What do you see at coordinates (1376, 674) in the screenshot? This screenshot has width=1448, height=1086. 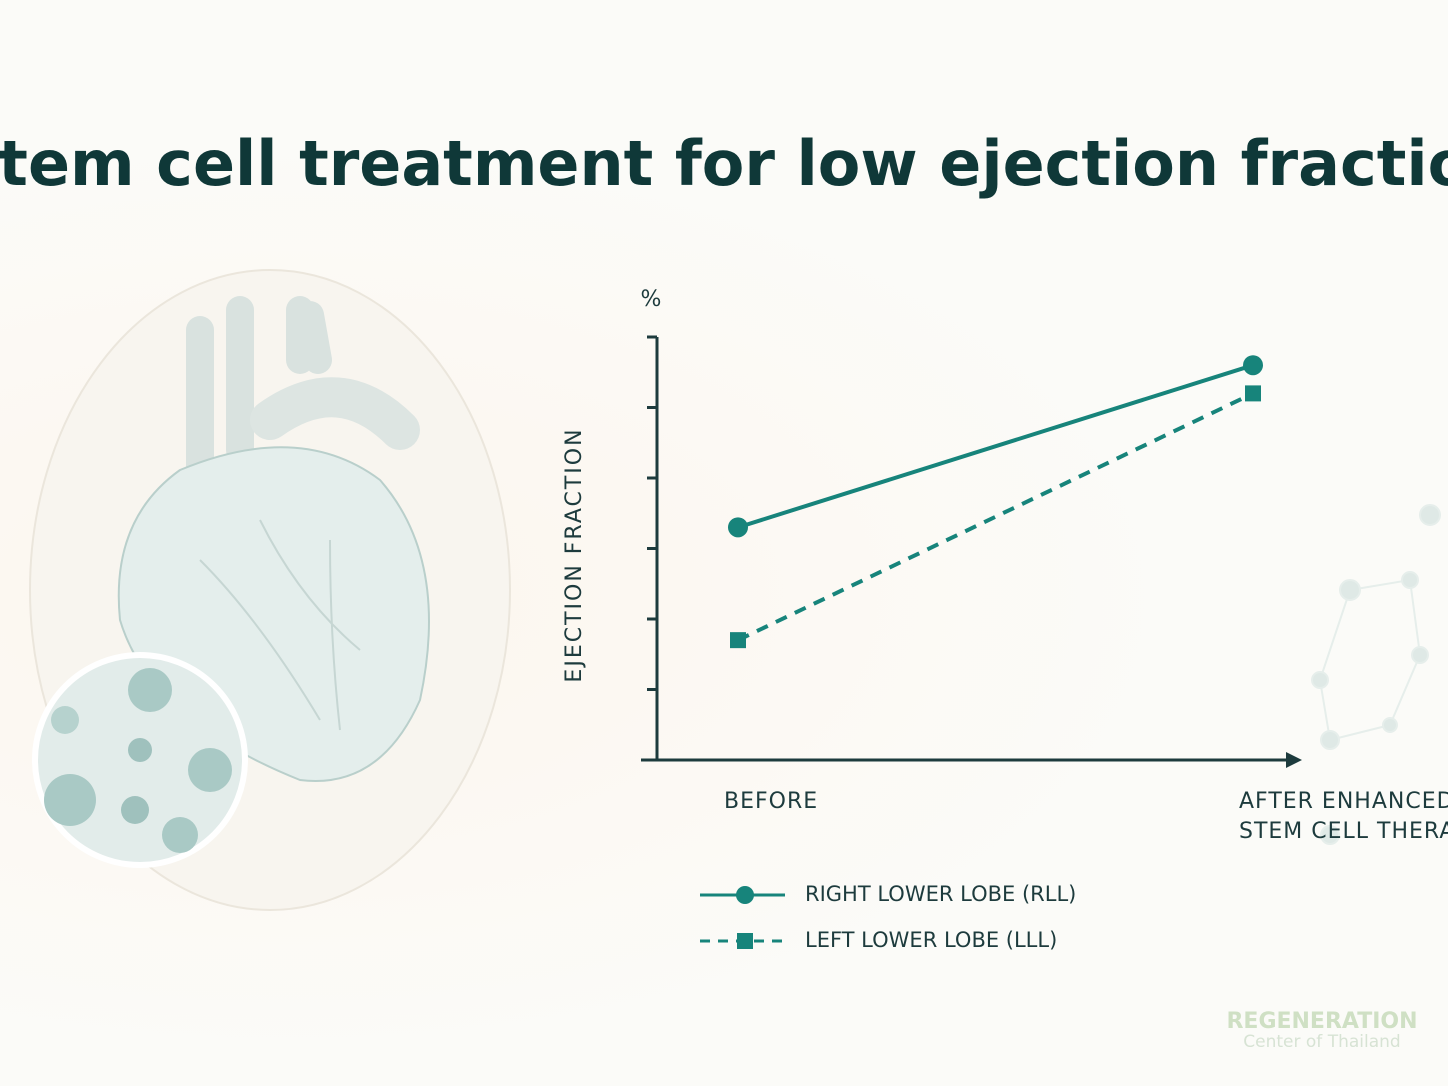 I see `decor-molecules` at bounding box center [1376, 674].